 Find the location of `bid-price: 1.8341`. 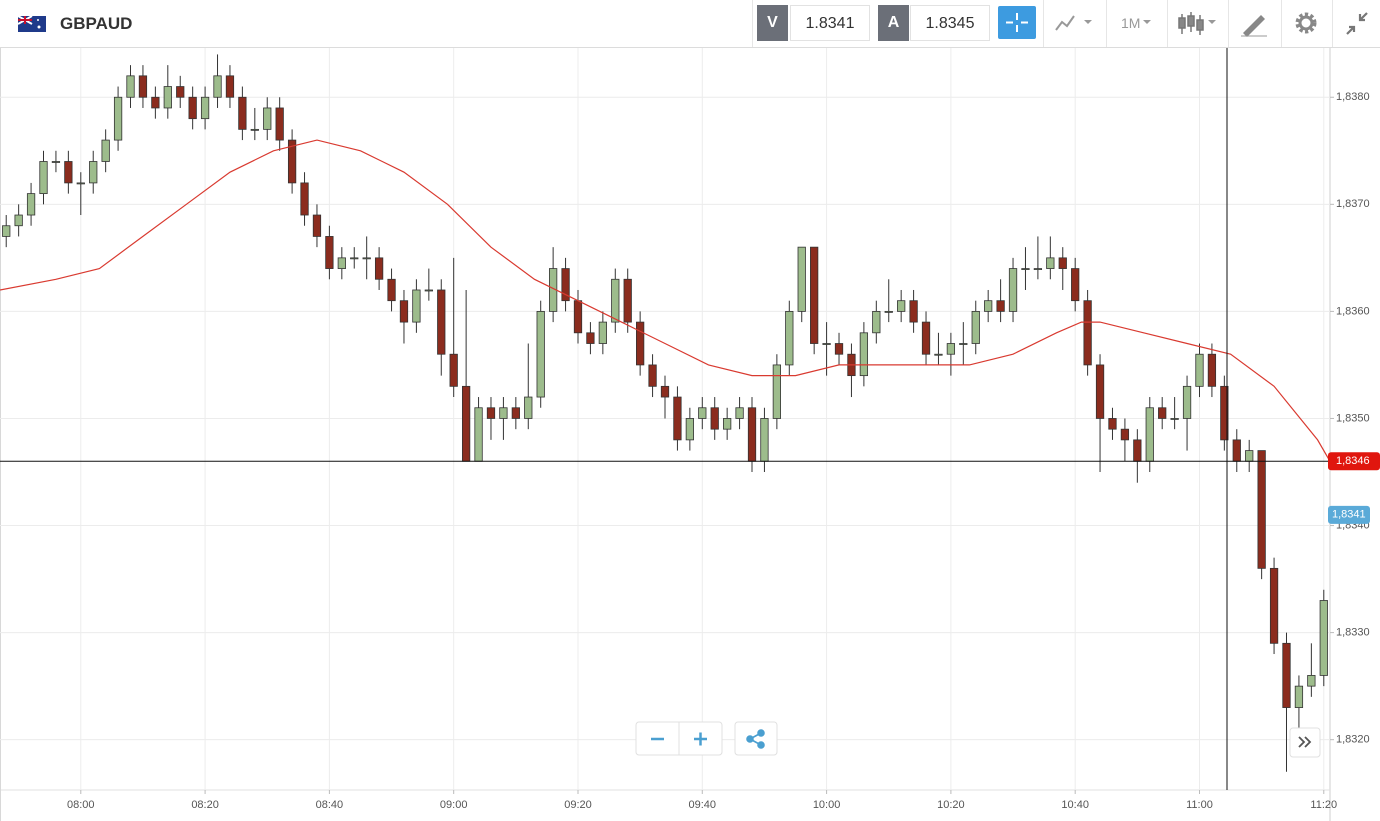

bid-price: 1.8341 is located at coordinates (830, 23).